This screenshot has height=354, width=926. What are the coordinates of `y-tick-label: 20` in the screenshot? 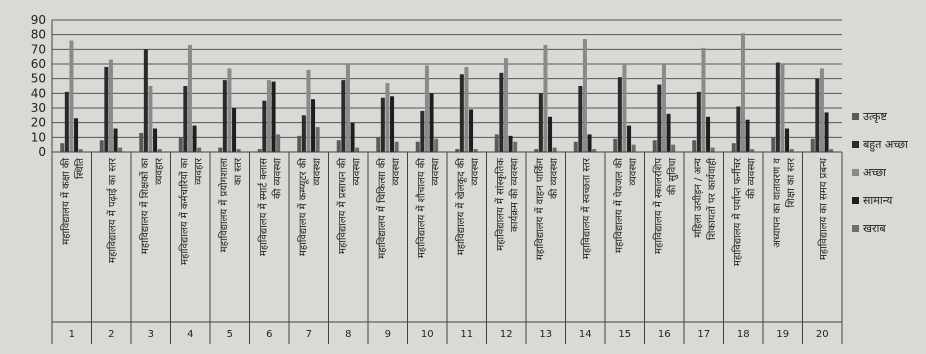 It's located at (38, 123).